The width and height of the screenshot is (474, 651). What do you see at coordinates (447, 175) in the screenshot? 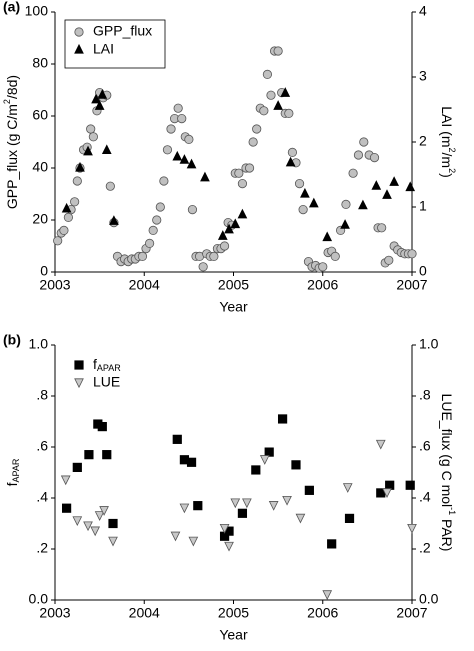
I see `y2-axis-label-part: )` at bounding box center [447, 175].